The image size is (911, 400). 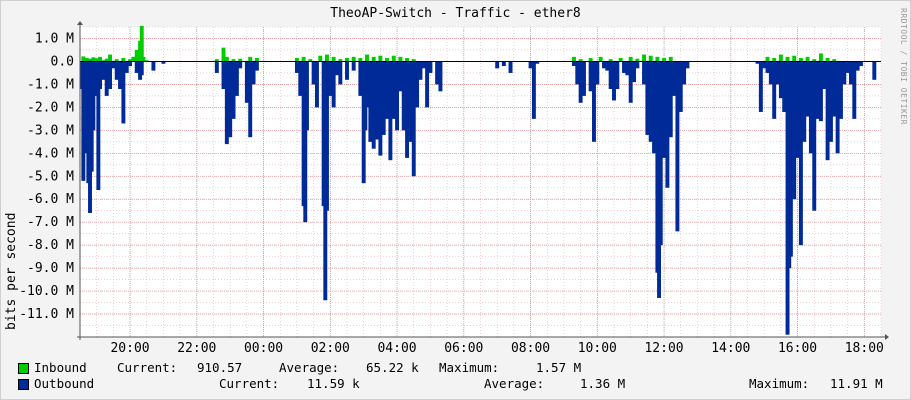 What do you see at coordinates (60, 367) in the screenshot?
I see `legend-inbound-label: Inbound` at bounding box center [60, 367].